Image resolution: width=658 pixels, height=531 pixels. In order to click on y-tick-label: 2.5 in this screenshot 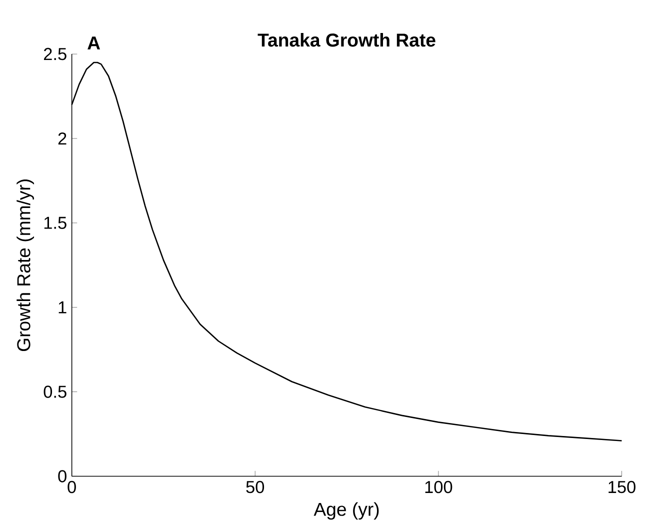, I will do `click(55, 54)`.